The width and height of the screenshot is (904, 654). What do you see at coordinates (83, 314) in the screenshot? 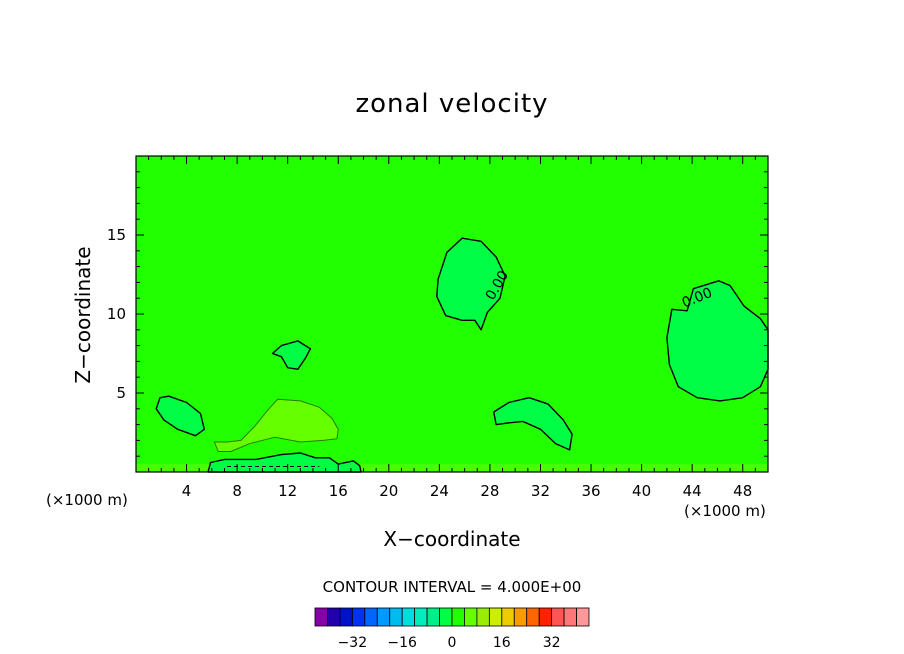
I see `y-axis-title: Z−coordinate` at bounding box center [83, 314].